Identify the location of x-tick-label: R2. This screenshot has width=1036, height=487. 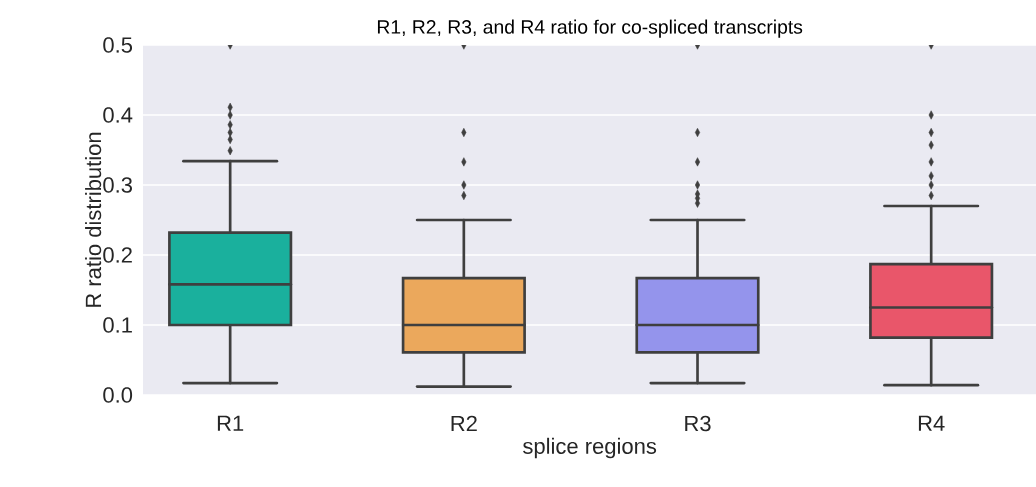
(464, 423).